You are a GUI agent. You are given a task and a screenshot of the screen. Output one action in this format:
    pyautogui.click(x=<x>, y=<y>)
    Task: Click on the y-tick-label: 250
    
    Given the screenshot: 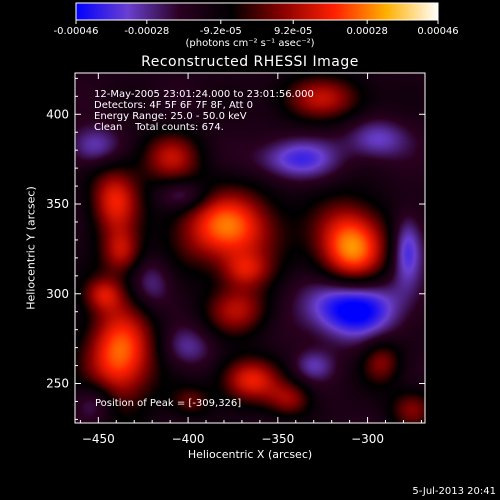 What is the action you would take?
    pyautogui.click(x=57, y=384)
    